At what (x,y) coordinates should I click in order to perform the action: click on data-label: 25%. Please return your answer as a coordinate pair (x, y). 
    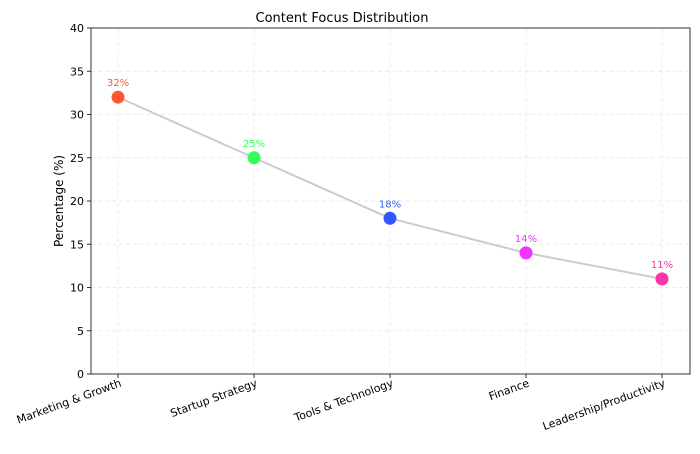
    Looking at the image, I should click on (254, 144).